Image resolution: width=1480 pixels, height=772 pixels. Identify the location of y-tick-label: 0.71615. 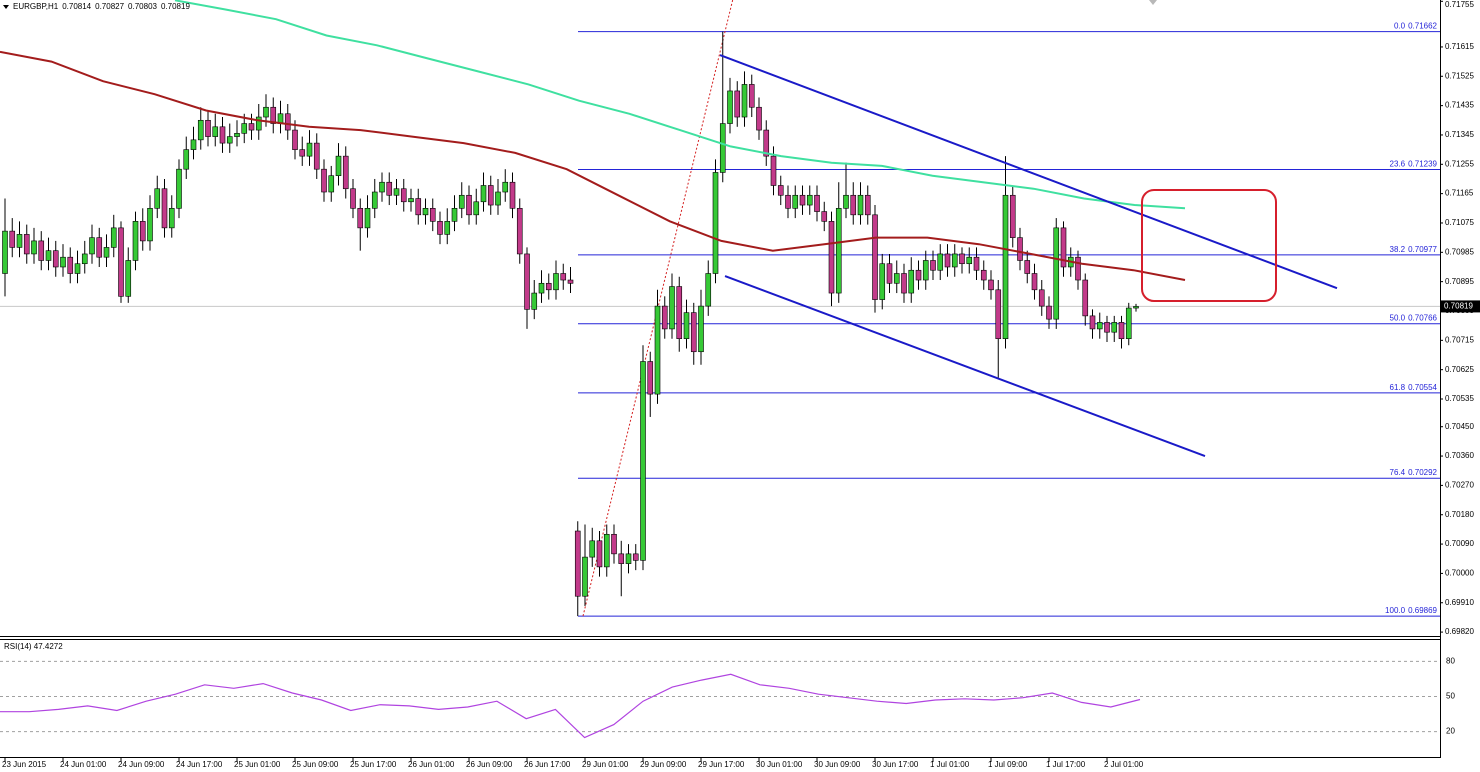
(1459, 46).